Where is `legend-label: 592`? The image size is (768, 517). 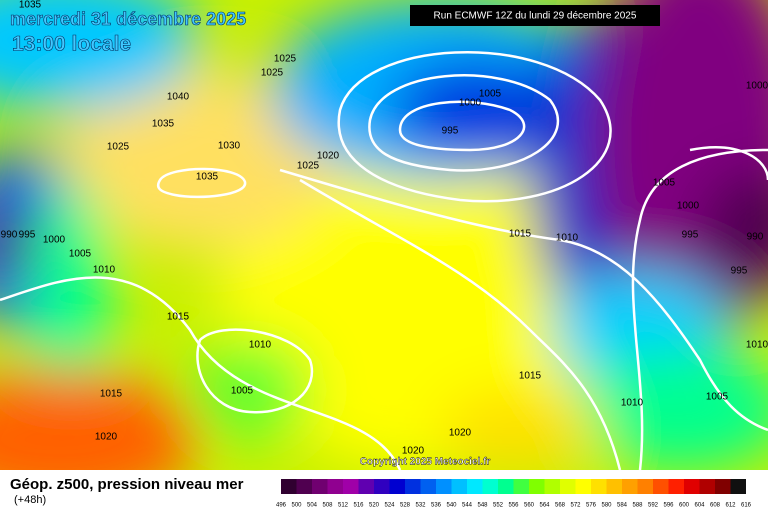 legend-label: 592 is located at coordinates (653, 506).